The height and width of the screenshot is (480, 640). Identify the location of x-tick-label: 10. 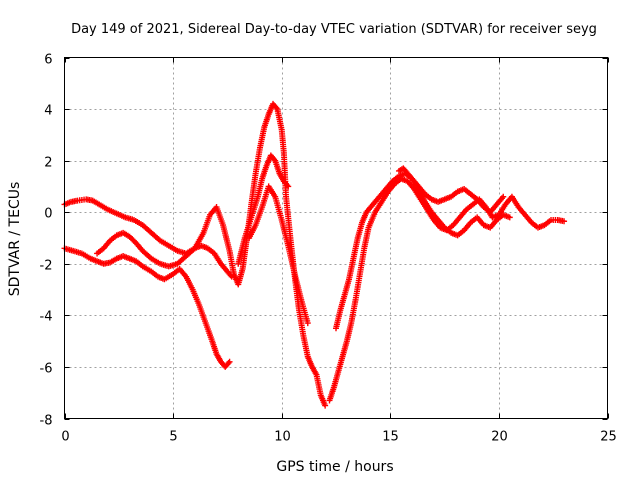
(282, 437).